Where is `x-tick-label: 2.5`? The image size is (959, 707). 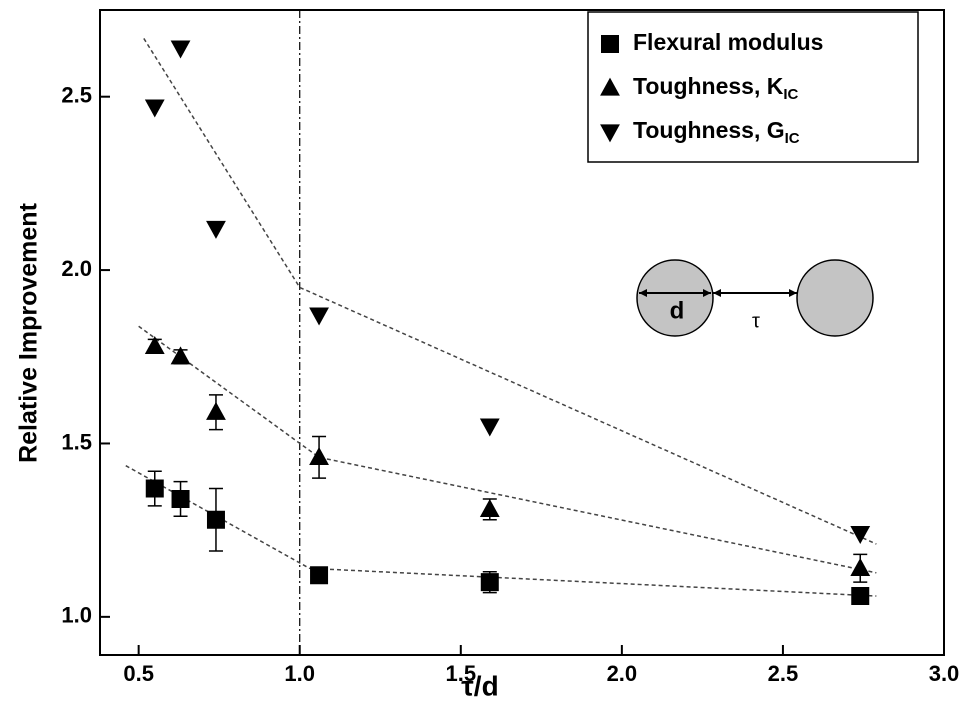
x-tick-label: 2.5 is located at coordinates (783, 673).